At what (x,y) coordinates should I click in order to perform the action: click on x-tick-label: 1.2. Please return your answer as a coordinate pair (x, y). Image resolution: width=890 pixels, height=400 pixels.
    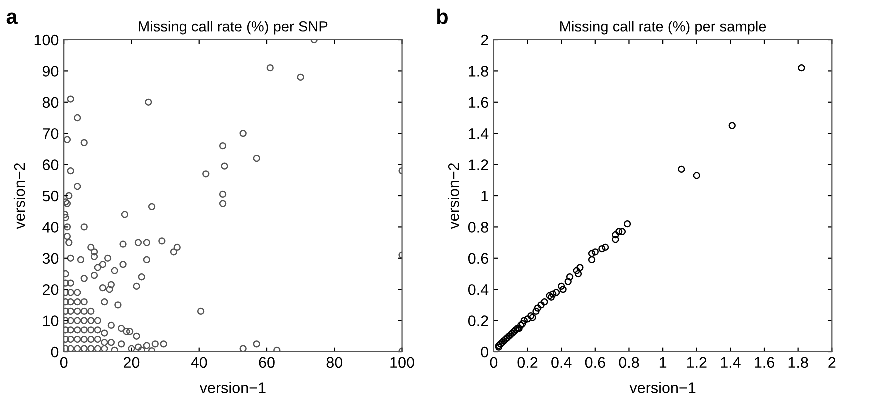
    Looking at the image, I should click on (697, 362).